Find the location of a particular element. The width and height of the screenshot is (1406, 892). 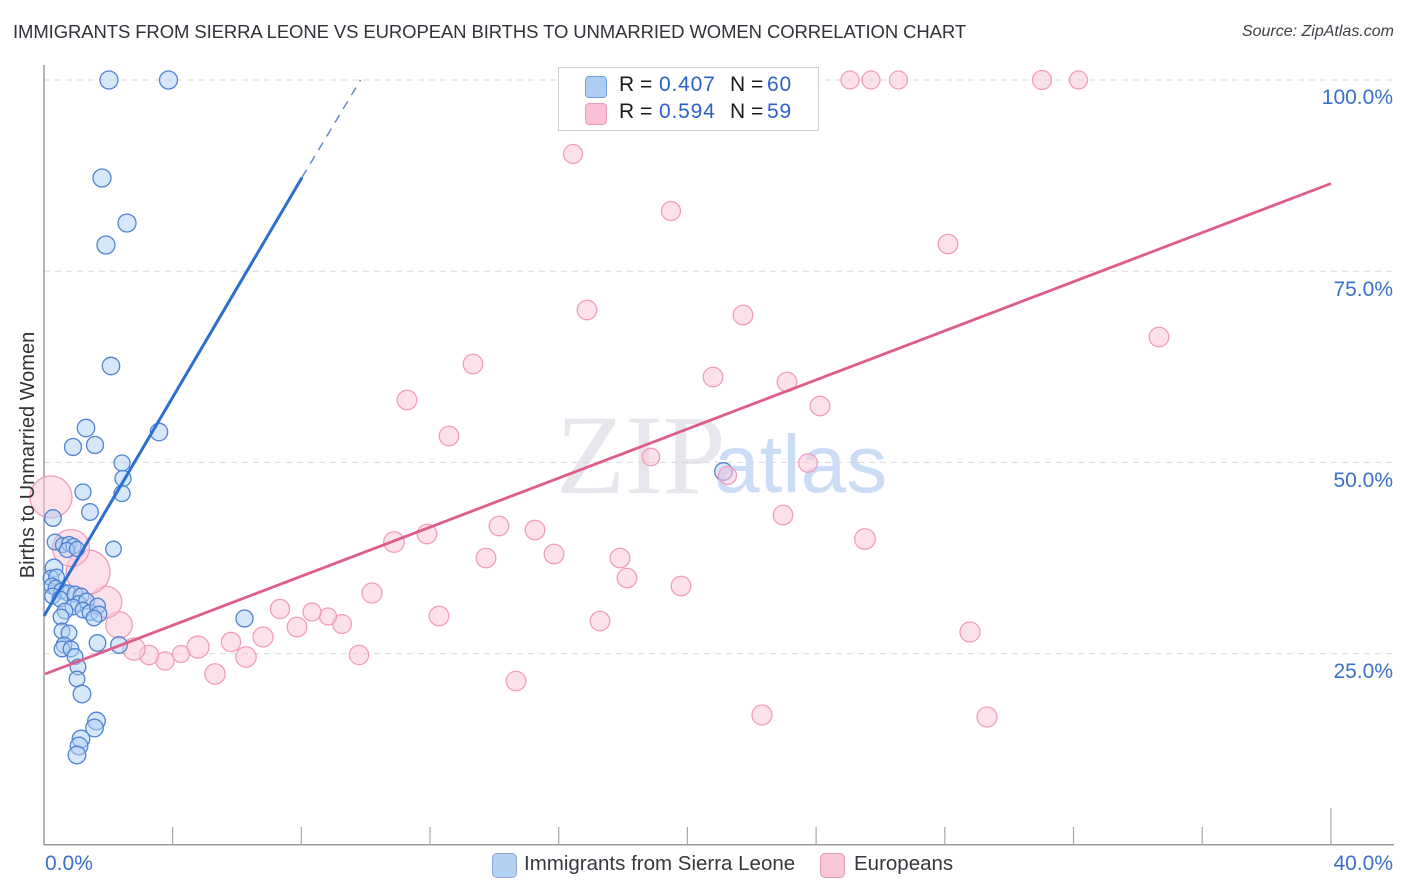

svg-text: ZIP is located at coordinates (641, 455).